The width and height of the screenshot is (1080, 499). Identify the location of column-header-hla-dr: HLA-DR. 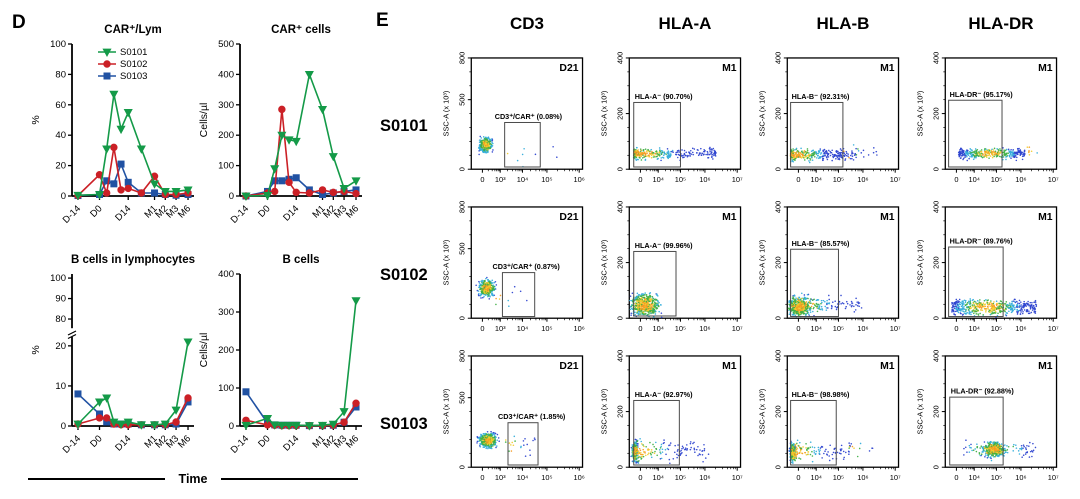
(1001, 24).